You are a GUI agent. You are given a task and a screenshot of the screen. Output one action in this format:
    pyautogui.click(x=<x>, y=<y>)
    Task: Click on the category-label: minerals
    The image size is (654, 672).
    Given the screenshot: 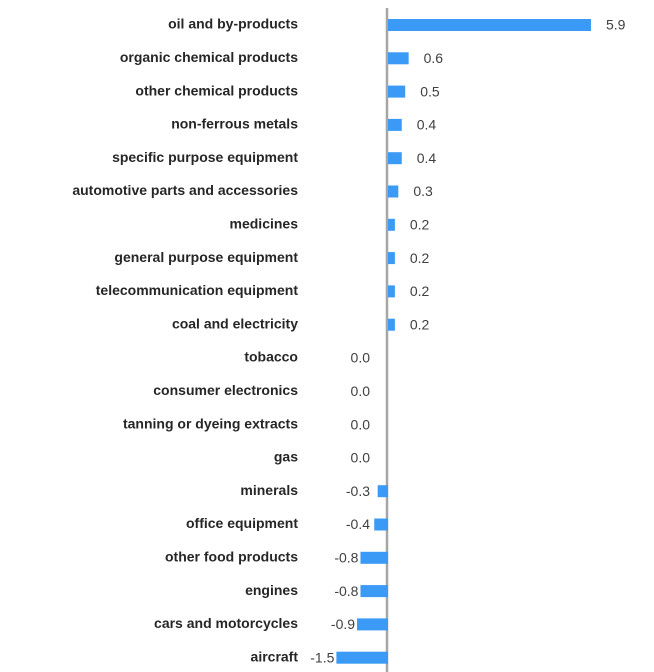 What is the action you would take?
    pyautogui.click(x=269, y=490)
    